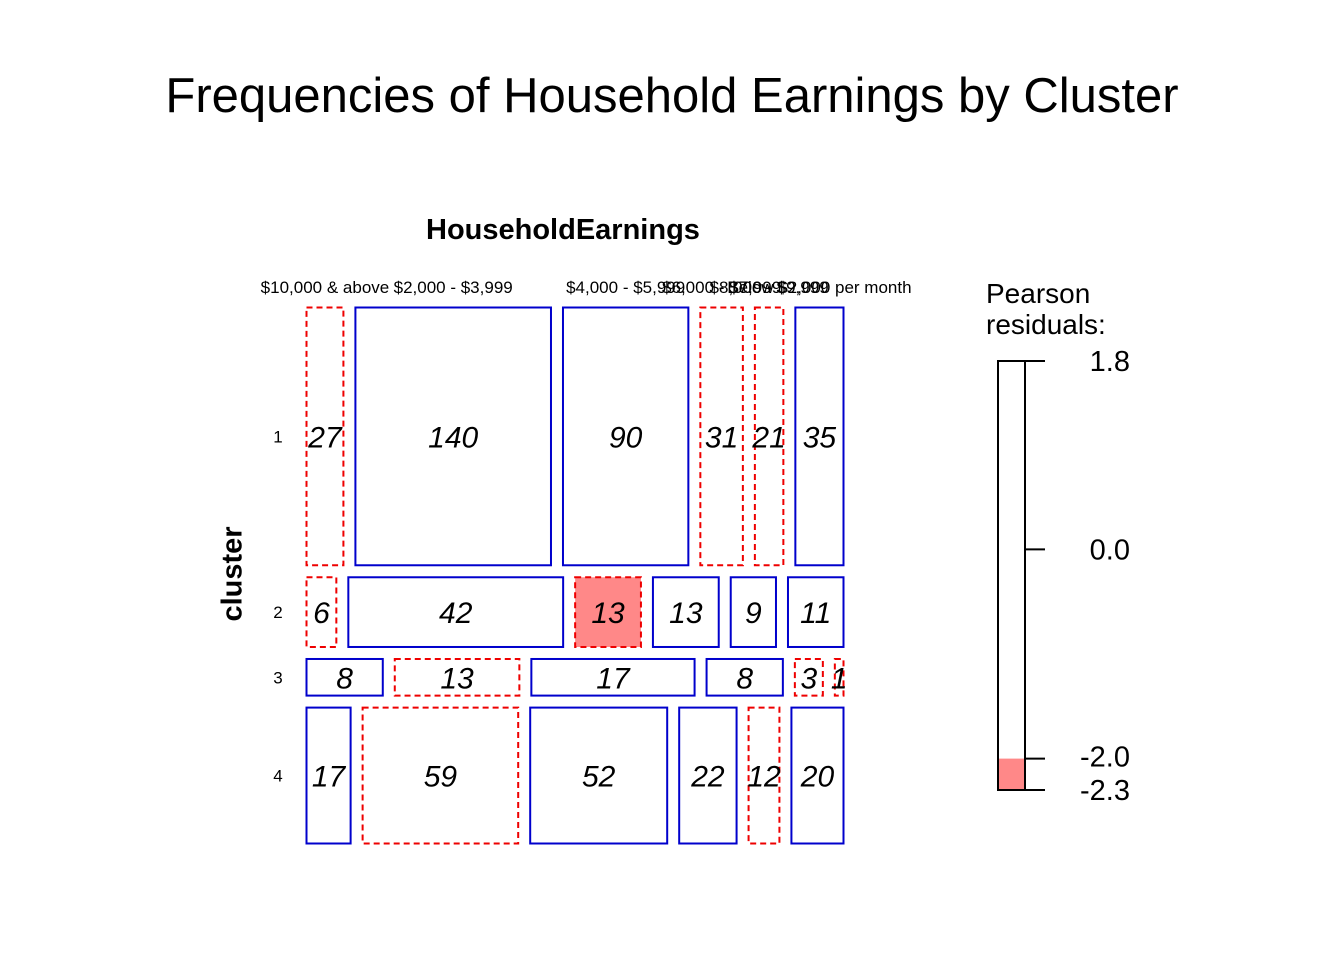 Image resolution: width=1344 pixels, height=960 pixels. Describe the element at coordinates (325, 287) in the screenshot. I see `column-label: $10,000 & above` at that location.